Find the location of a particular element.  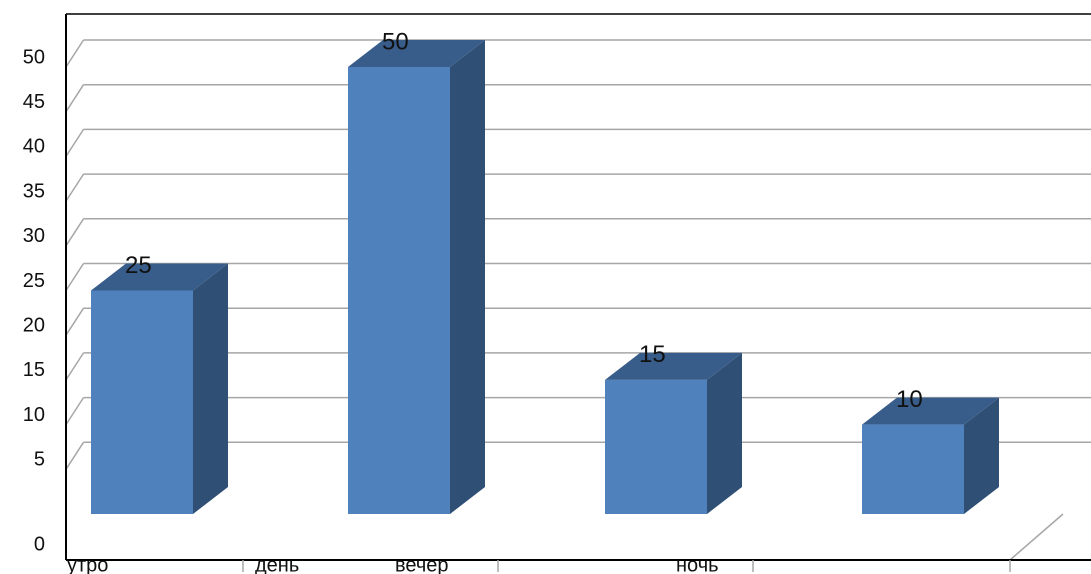

category-label: день is located at coordinates (277, 564).